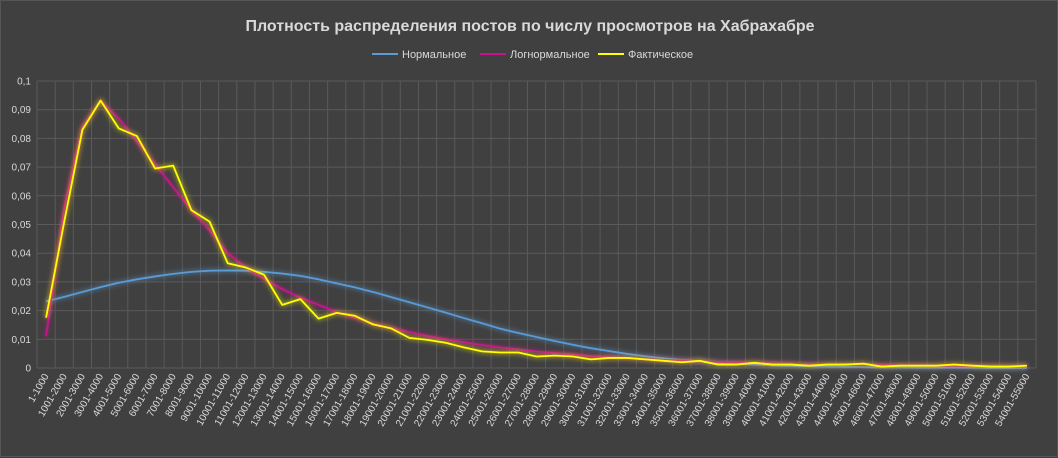 The height and width of the screenshot is (458, 1058). Describe the element at coordinates (22, 110) in the screenshot. I see `y-tick-label: 0,09` at that location.